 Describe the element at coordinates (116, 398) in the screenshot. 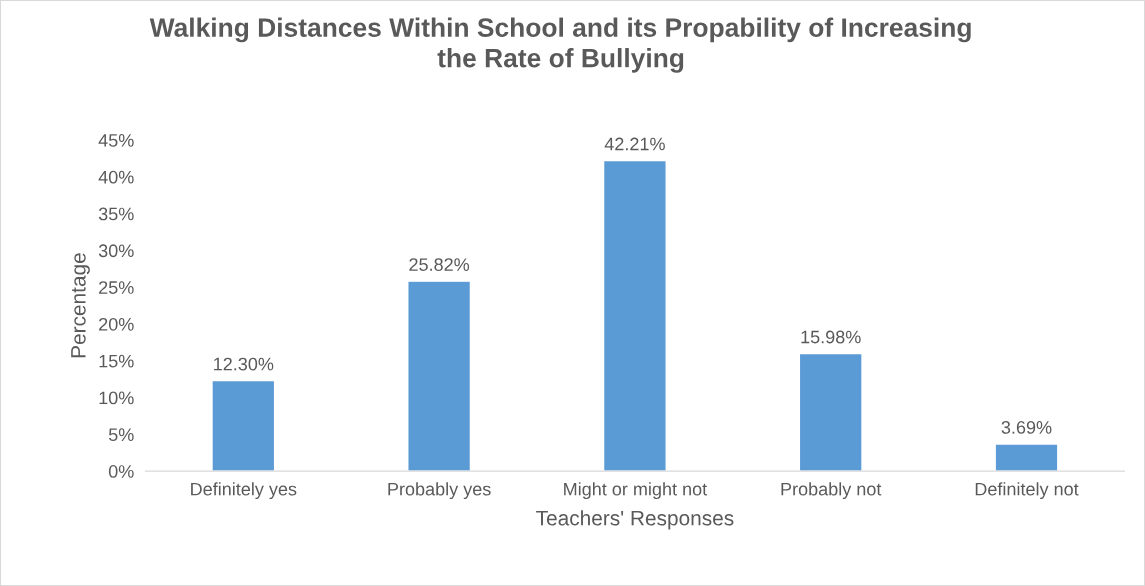

I see `y-tick-label: 10%` at that location.